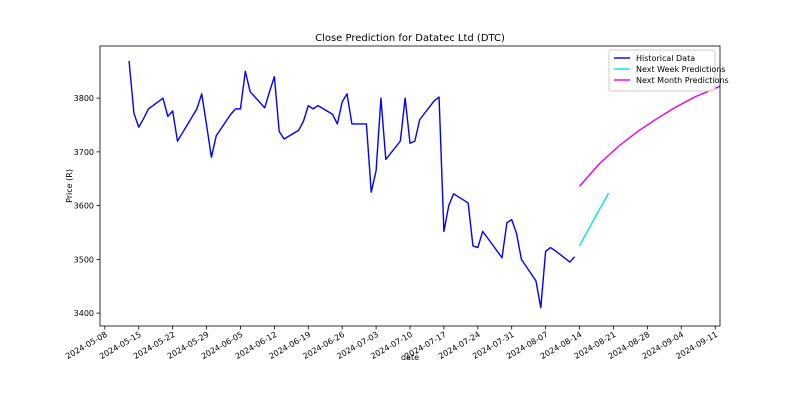  Describe the element at coordinates (410, 357) in the screenshot. I see `x-axis-label: date` at that location.